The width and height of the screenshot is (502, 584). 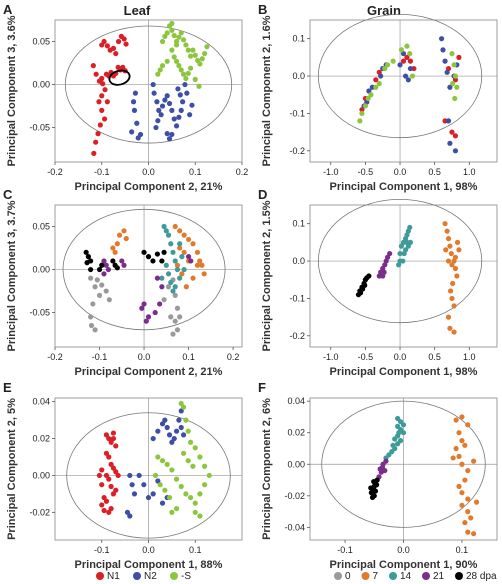 I want to click on legend-item: N1, so click(x=108, y=576).